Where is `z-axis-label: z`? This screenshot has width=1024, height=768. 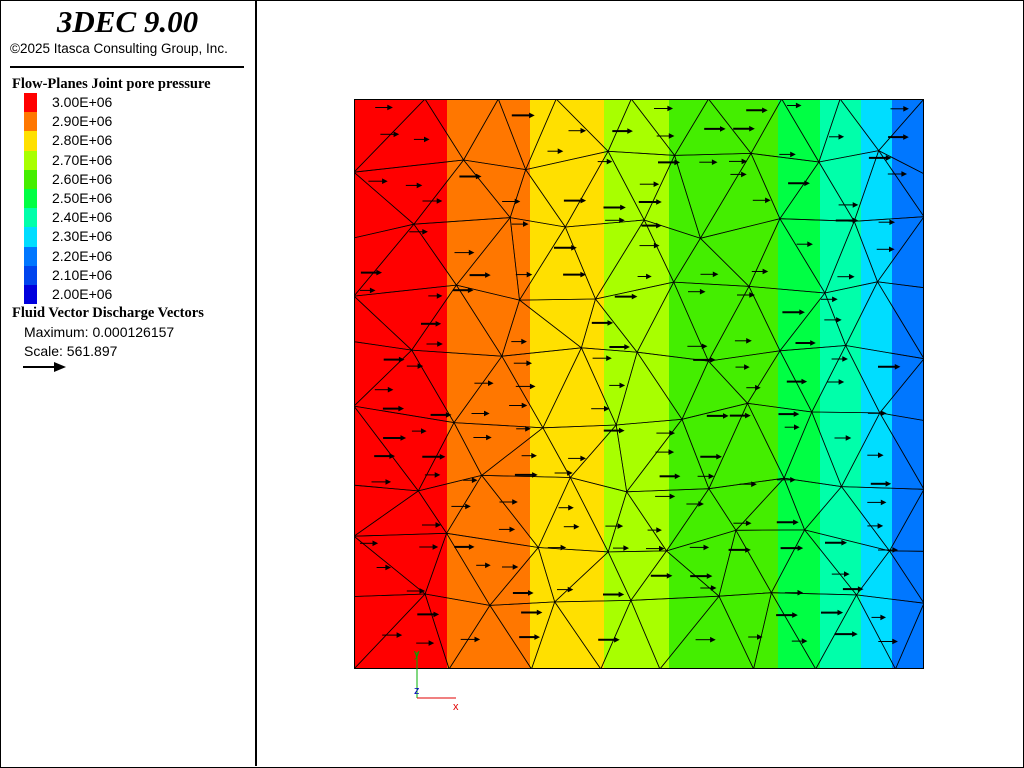 z-axis-label: z is located at coordinates (417, 691).